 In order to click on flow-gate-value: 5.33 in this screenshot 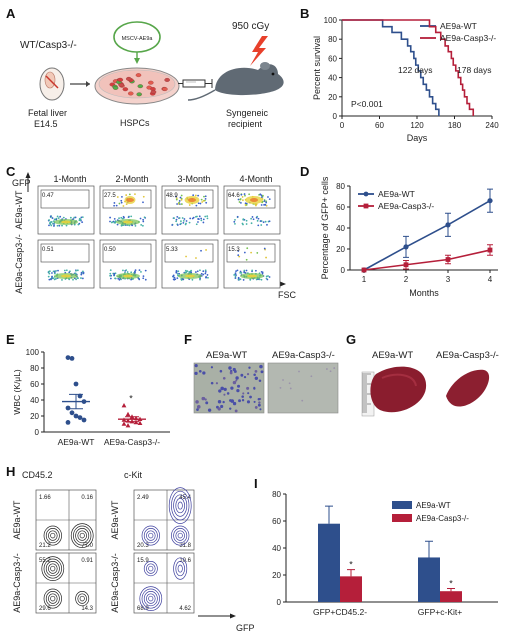, I will do `click(172, 250)`.